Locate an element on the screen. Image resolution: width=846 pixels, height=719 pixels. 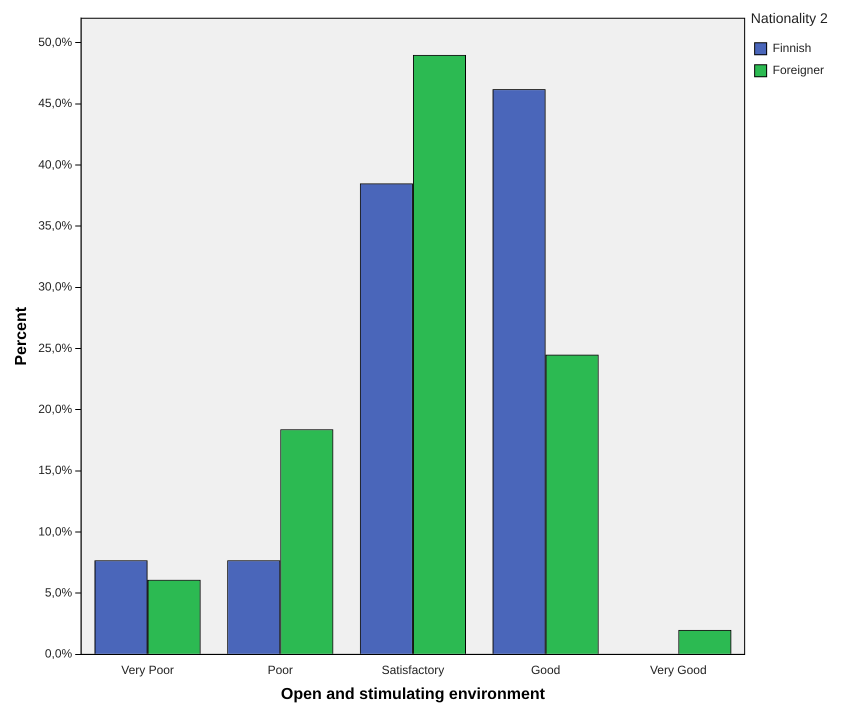
legend-label: Finnish is located at coordinates (792, 48).